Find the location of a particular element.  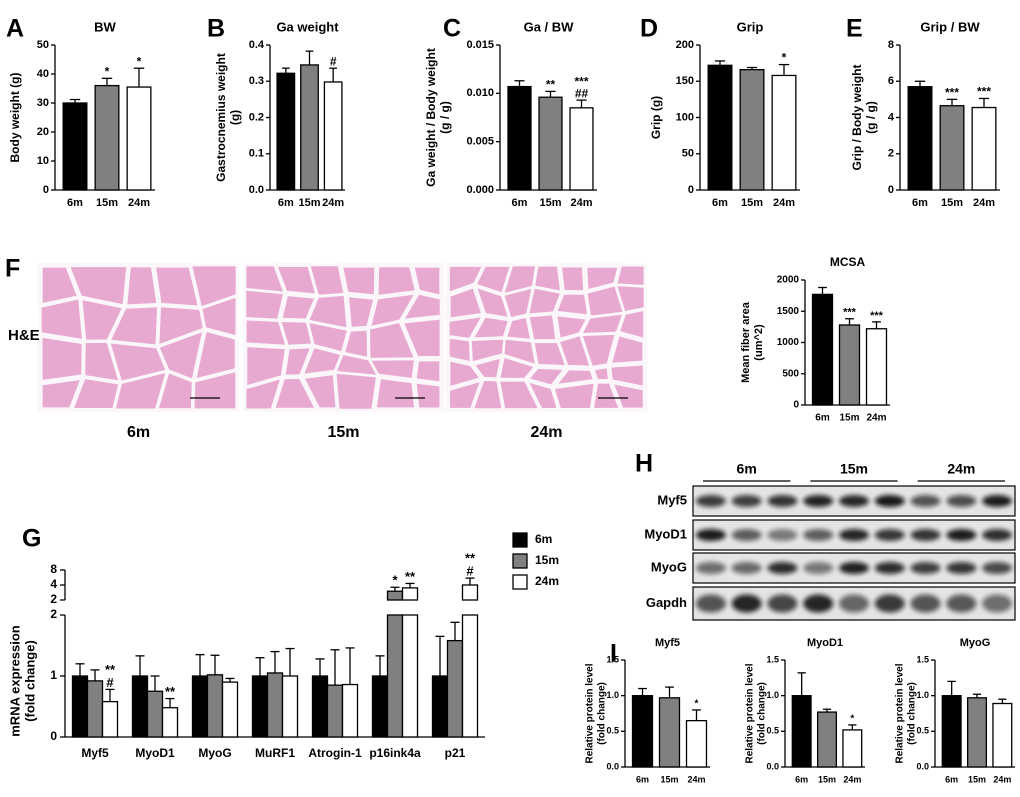

x-tick-label: MyoD1 is located at coordinates (155, 753).